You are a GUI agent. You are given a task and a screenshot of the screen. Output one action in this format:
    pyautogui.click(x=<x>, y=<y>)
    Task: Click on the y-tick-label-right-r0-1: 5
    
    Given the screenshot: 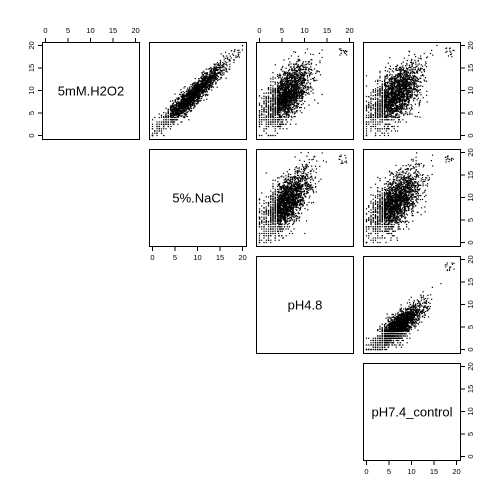 What is the action you would take?
    pyautogui.click(x=470, y=113)
    